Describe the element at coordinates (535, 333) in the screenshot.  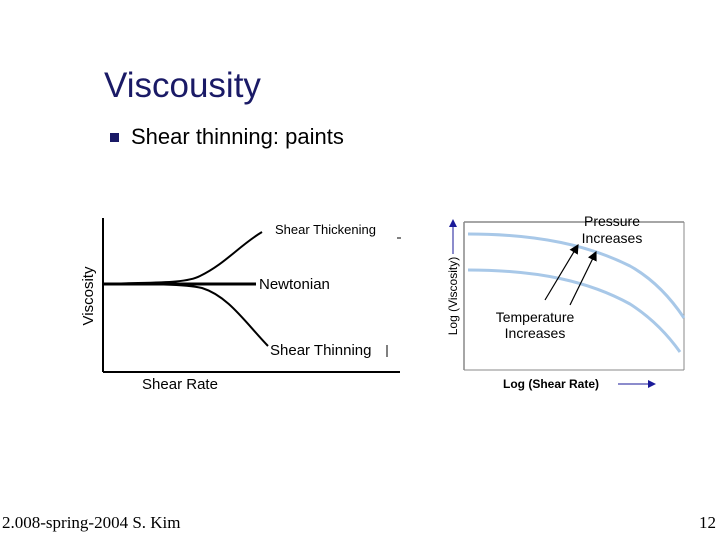
I see `temperature-label-line2: Increases` at that location.